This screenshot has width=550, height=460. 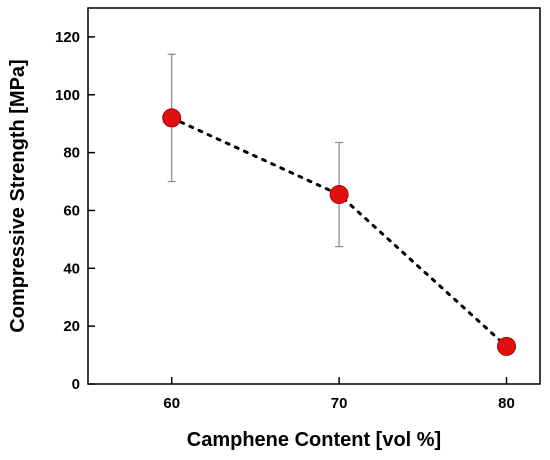 What do you see at coordinates (18, 195) in the screenshot?
I see `y-axis-label: Compressive Strength [MPa]` at bounding box center [18, 195].